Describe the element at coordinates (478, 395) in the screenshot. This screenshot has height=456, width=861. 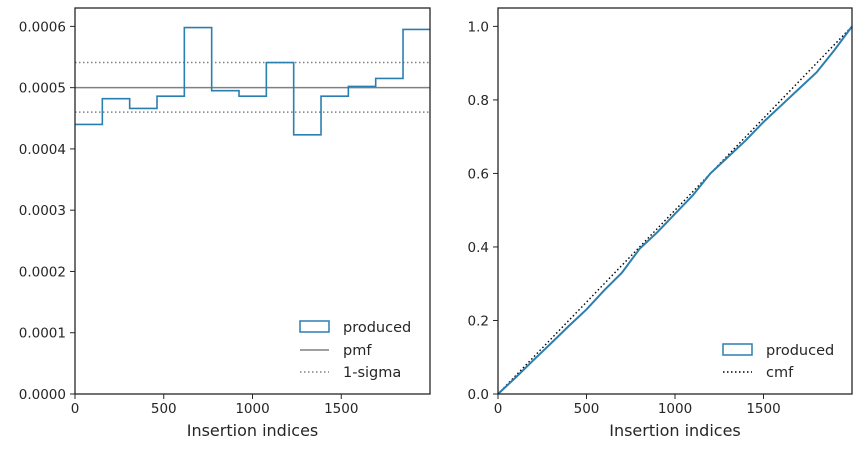
I see `y-tick-label: 0.0` at that location.